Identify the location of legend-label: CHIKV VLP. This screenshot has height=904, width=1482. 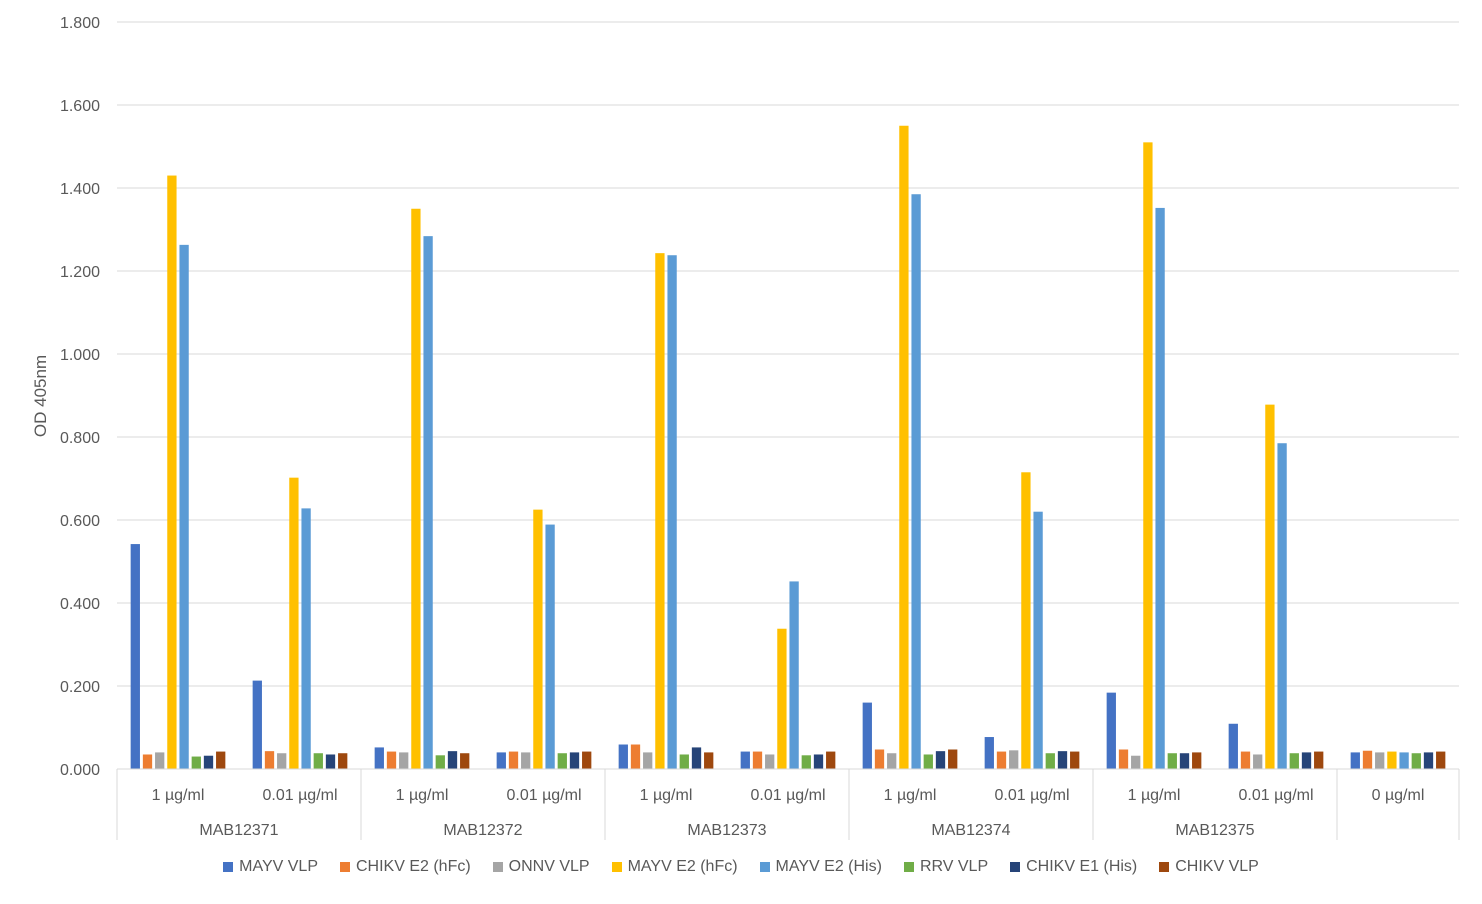
(1217, 866).